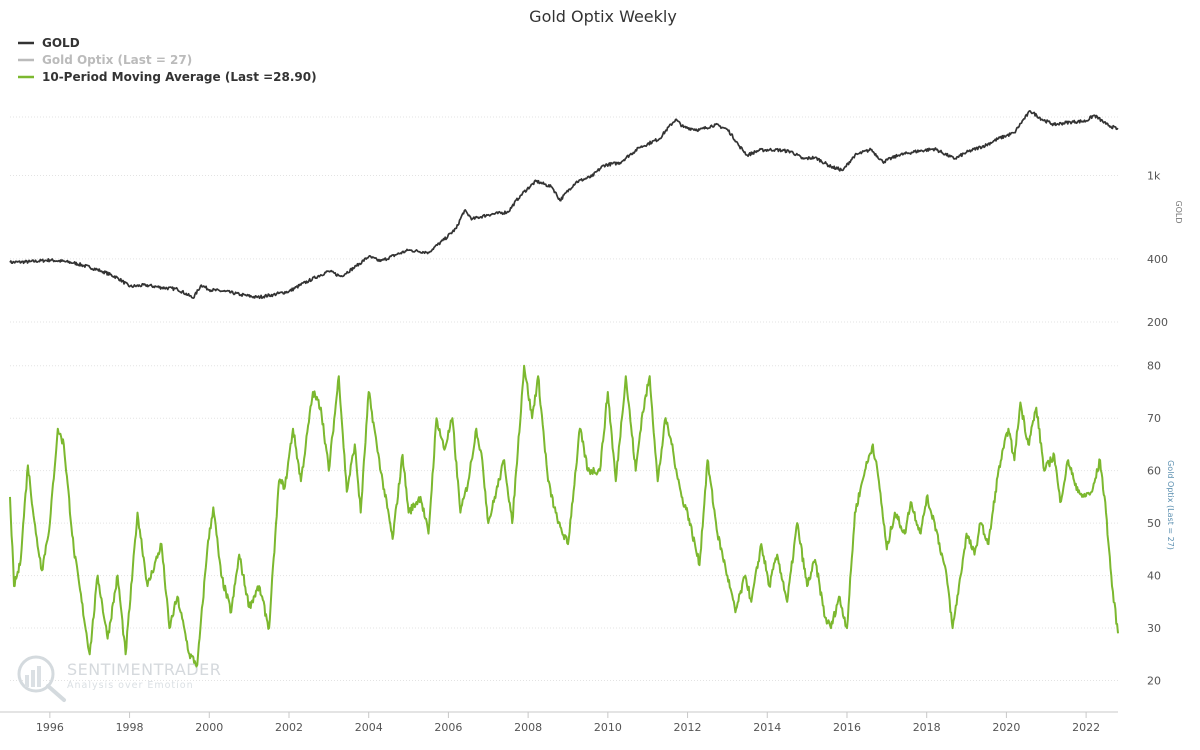 Image resolution: width=1200 pixels, height=750 pixels. I want to click on optix-y-tick-label: 40, so click(1154, 576).